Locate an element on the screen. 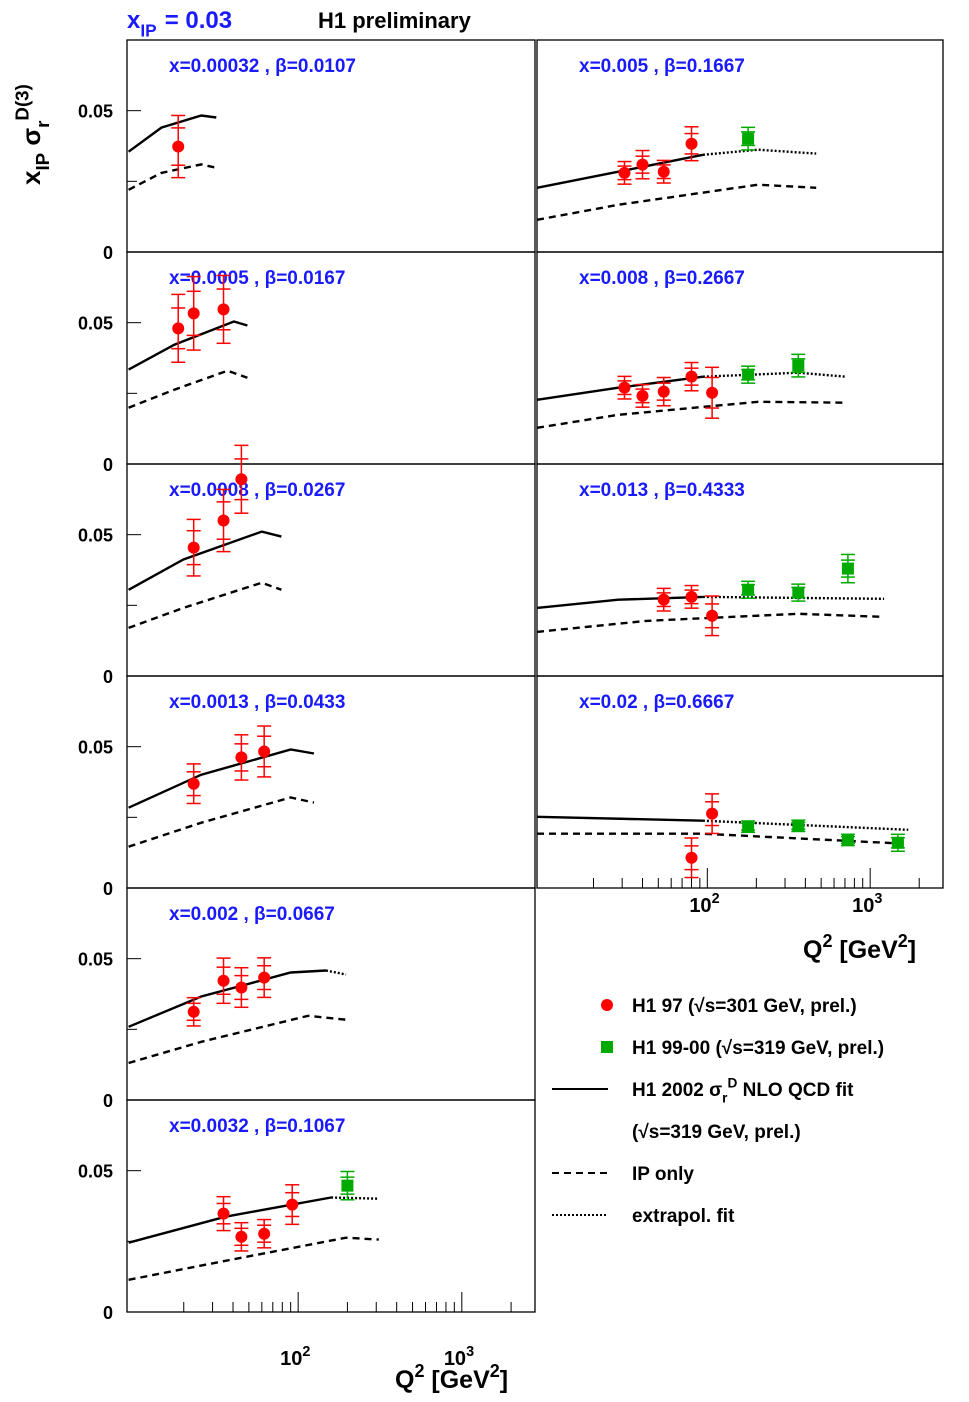  panel-label: x=0.02 , β=0.6667 is located at coordinates (656, 702).